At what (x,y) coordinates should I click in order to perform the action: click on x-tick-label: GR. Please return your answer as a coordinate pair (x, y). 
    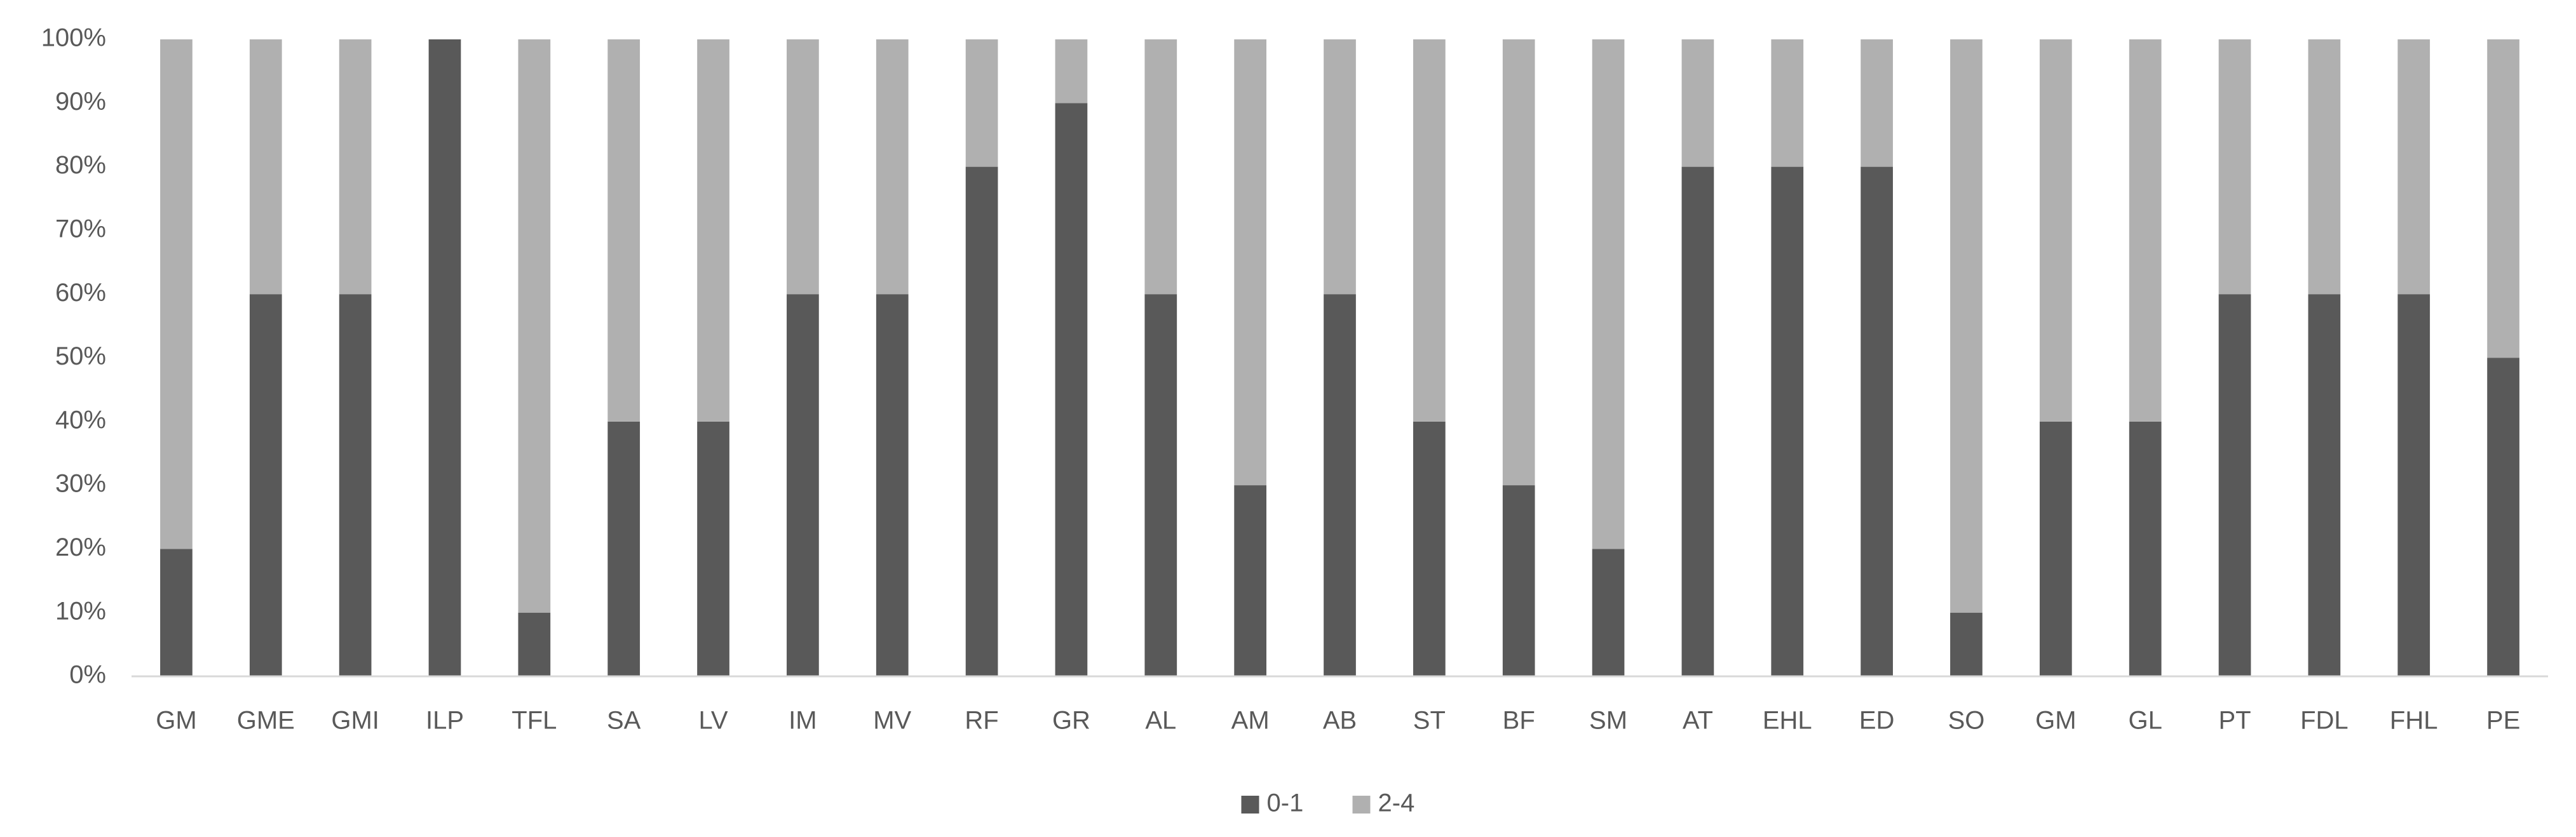
    Looking at the image, I should click on (1071, 721).